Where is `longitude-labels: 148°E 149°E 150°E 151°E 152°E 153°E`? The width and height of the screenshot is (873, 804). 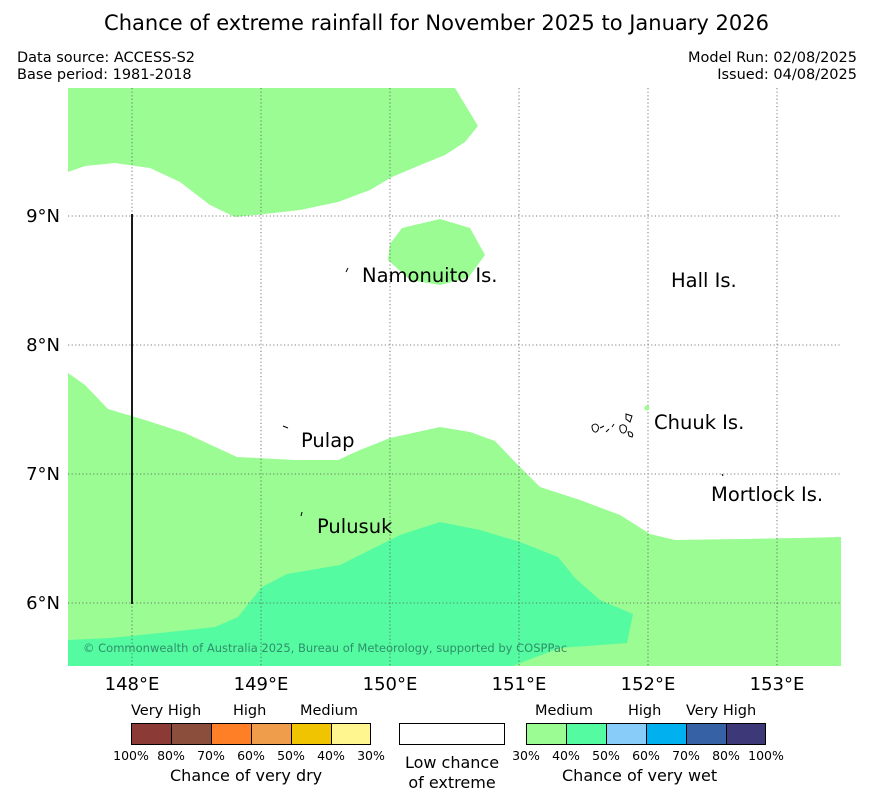 longitude-labels: 148°E 149°E 150°E 151°E 152°E 153°E is located at coordinates (455, 684).